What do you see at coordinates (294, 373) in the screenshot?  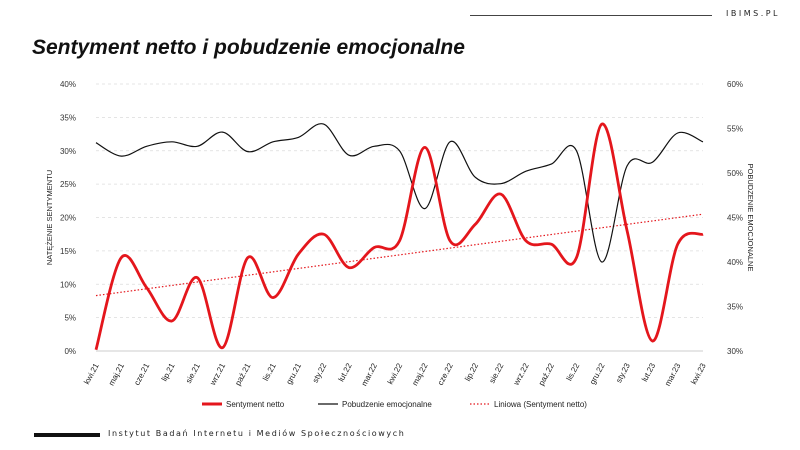 I see `x-tick-label: gru.21` at bounding box center [294, 373].